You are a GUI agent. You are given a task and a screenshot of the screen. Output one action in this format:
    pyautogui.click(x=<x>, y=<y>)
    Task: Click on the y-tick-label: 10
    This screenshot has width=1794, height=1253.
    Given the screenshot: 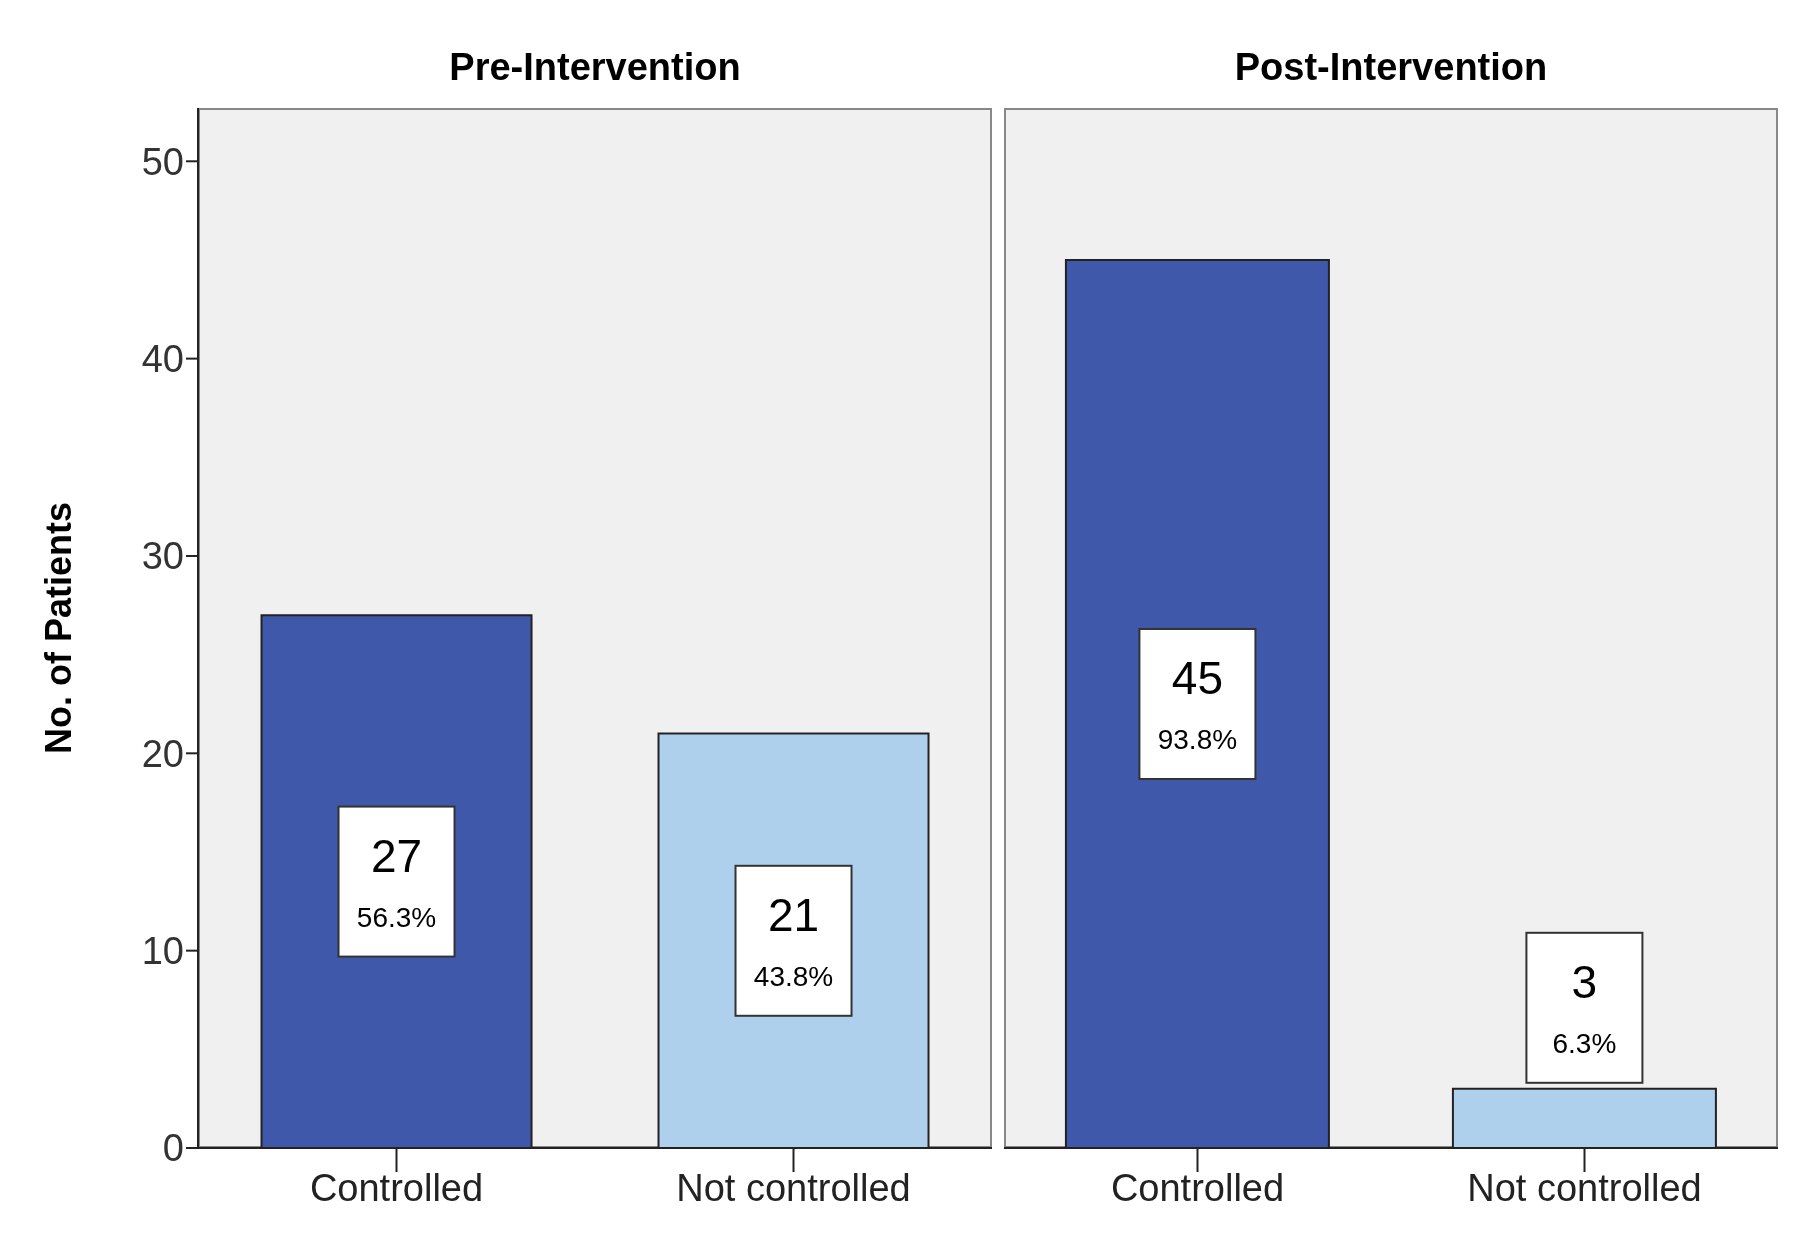 What is the action you would take?
    pyautogui.click(x=162, y=951)
    